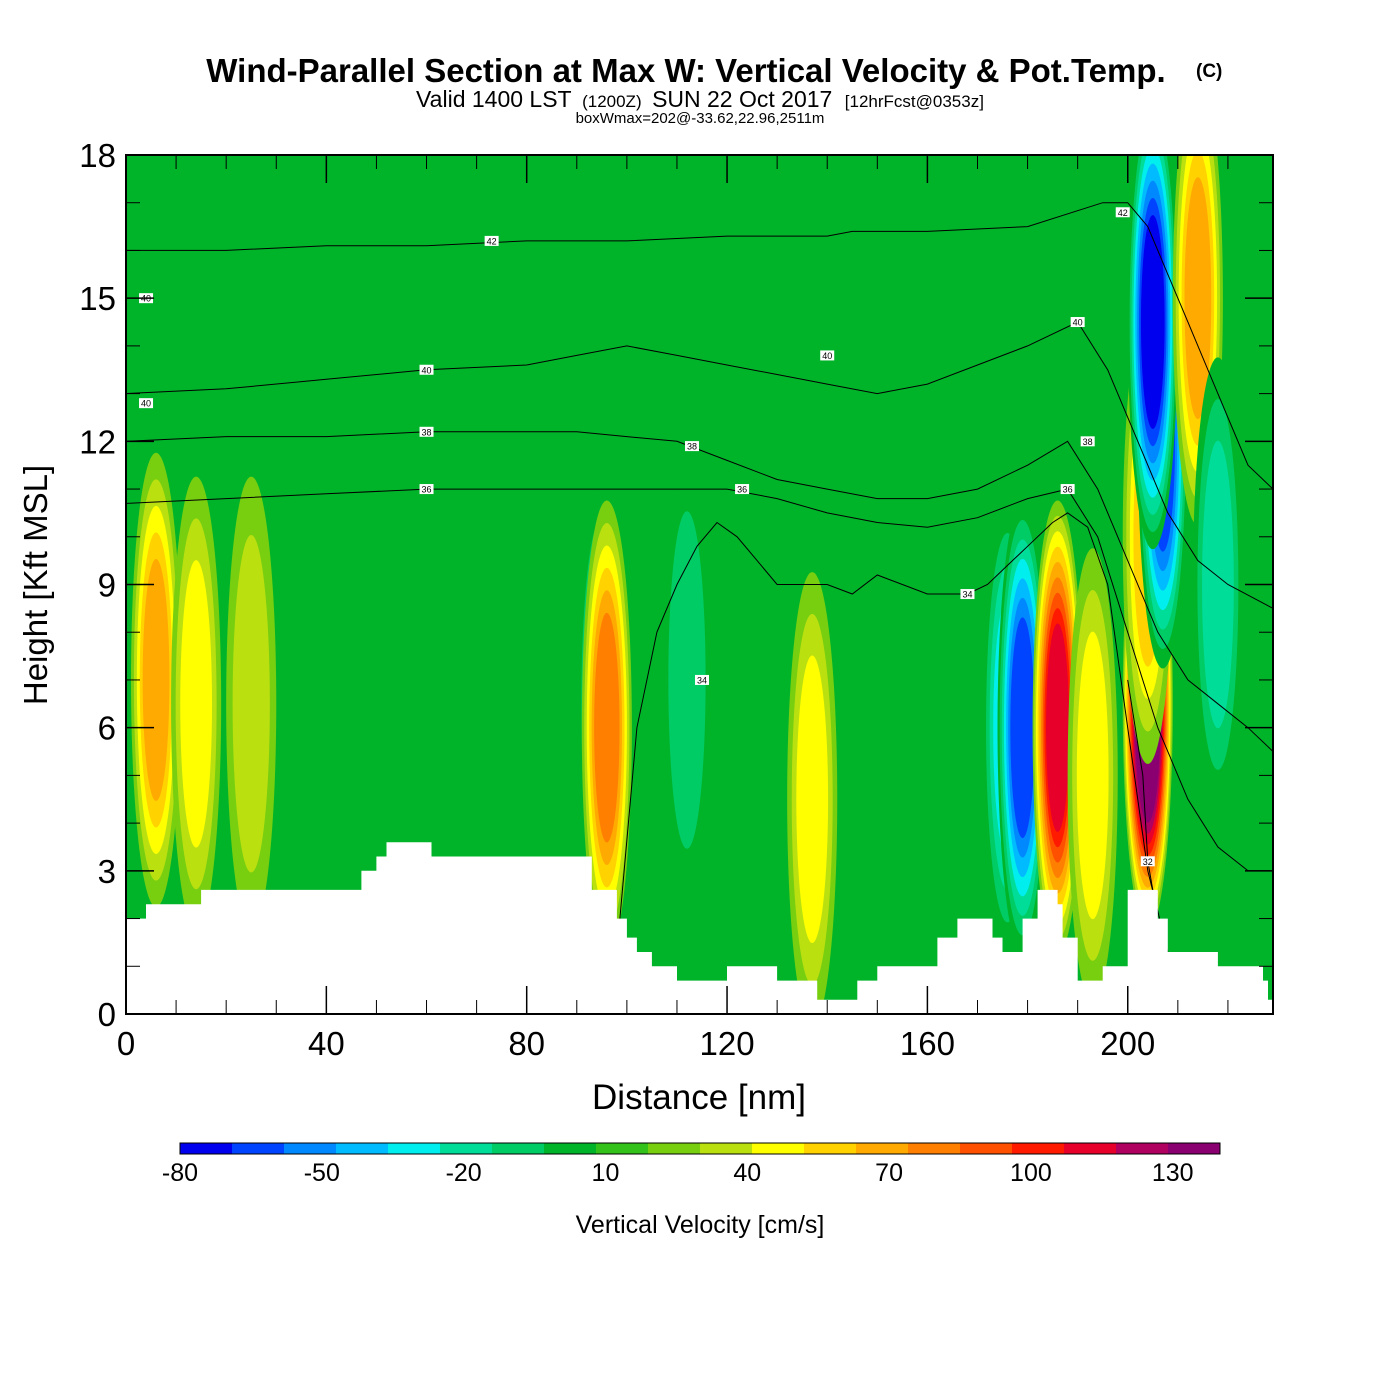 The height and width of the screenshot is (1400, 1400). I want to click on x-tick-label: 160, so click(927, 1043).